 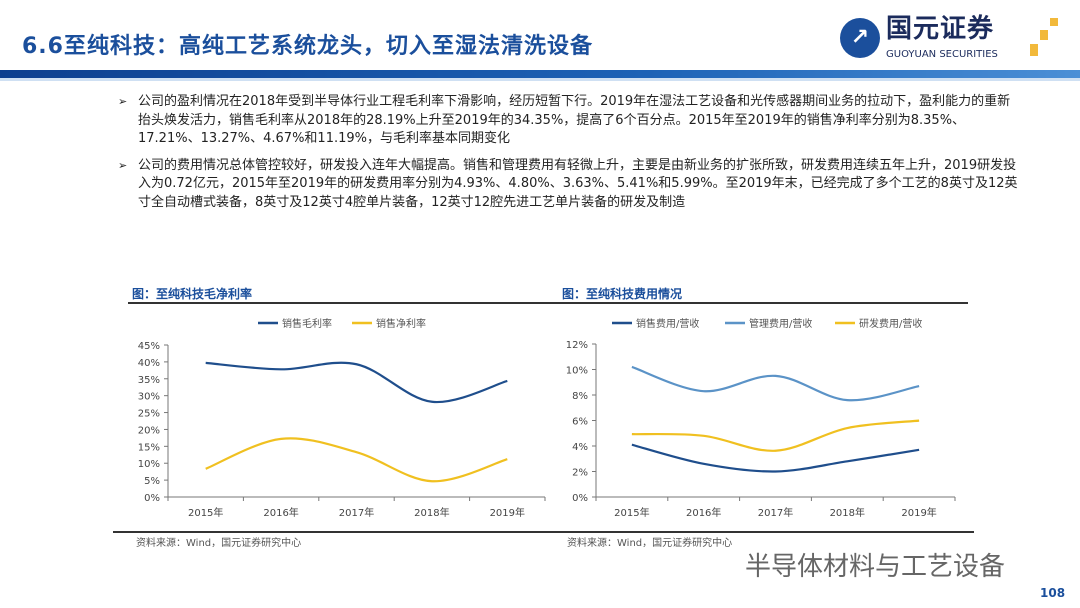 I want to click on header-band, so click(x=540, y=74).